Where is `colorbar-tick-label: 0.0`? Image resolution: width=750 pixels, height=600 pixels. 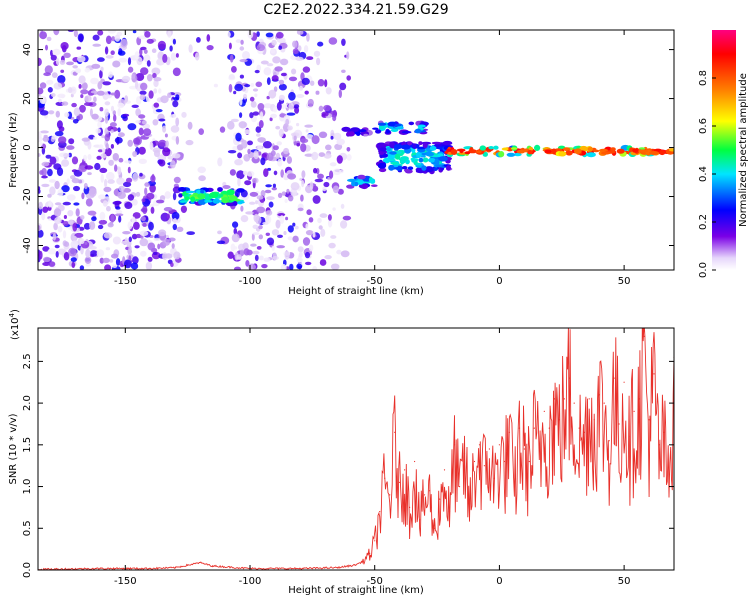
colorbar-tick-label: 0.0 is located at coordinates (703, 270).